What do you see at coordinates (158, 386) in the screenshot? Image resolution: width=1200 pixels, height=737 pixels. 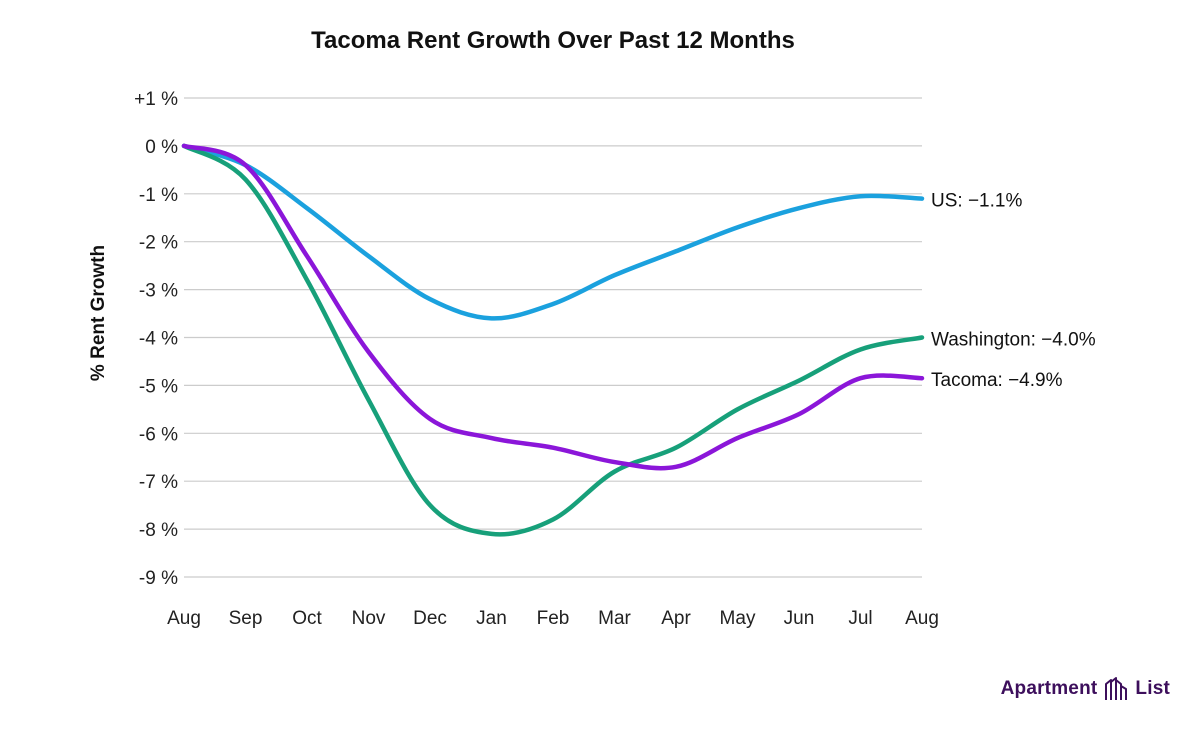 I see `y-tick-label: -5 %` at bounding box center [158, 386].